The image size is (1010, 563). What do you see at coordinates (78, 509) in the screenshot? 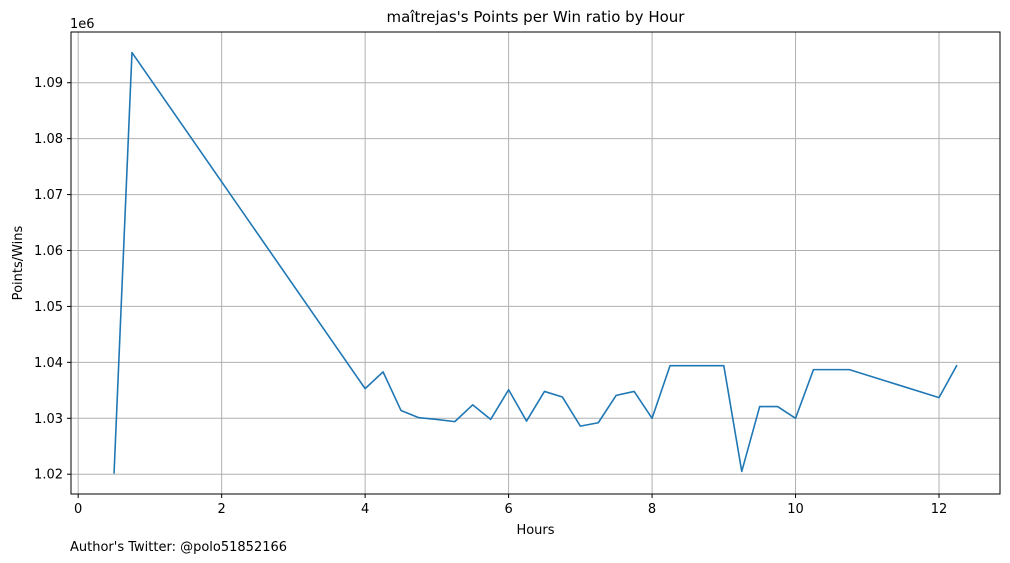
I see `x-tick-label: 0` at bounding box center [78, 509].